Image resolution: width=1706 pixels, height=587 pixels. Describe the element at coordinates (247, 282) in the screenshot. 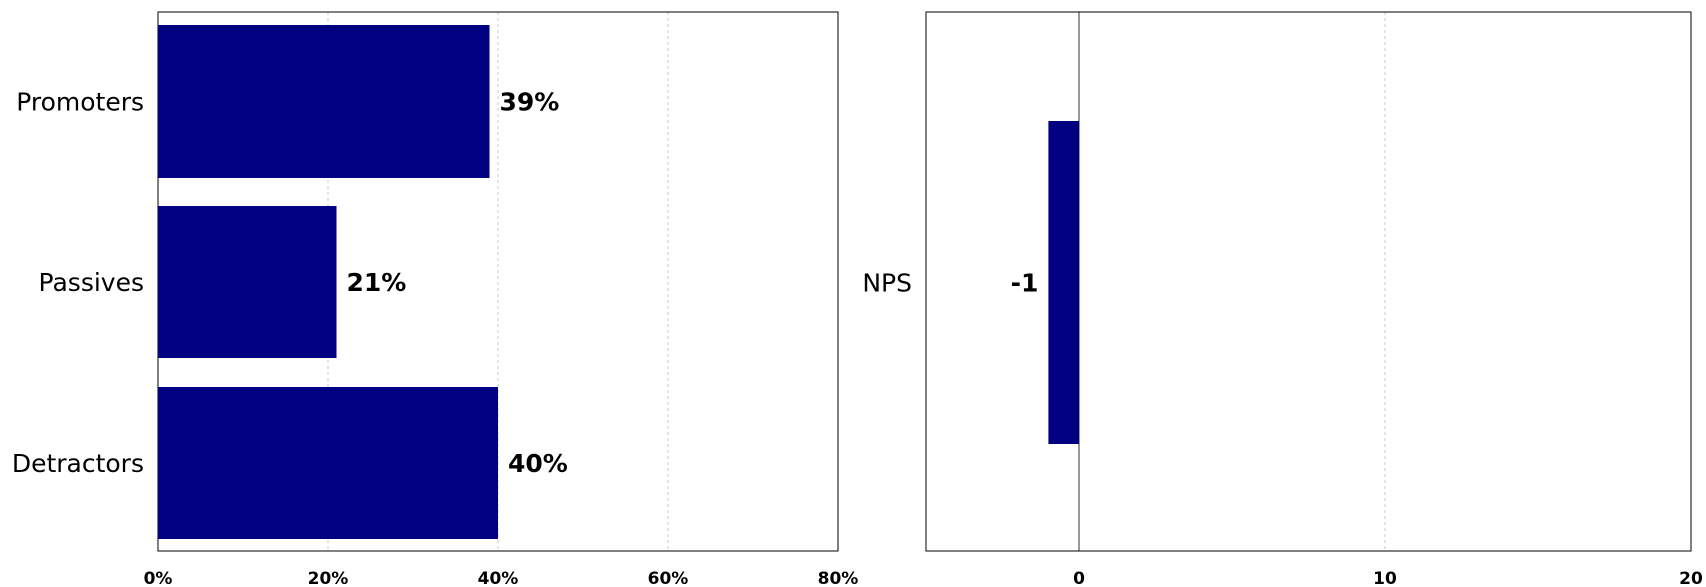

I see `bar-passives` at that location.